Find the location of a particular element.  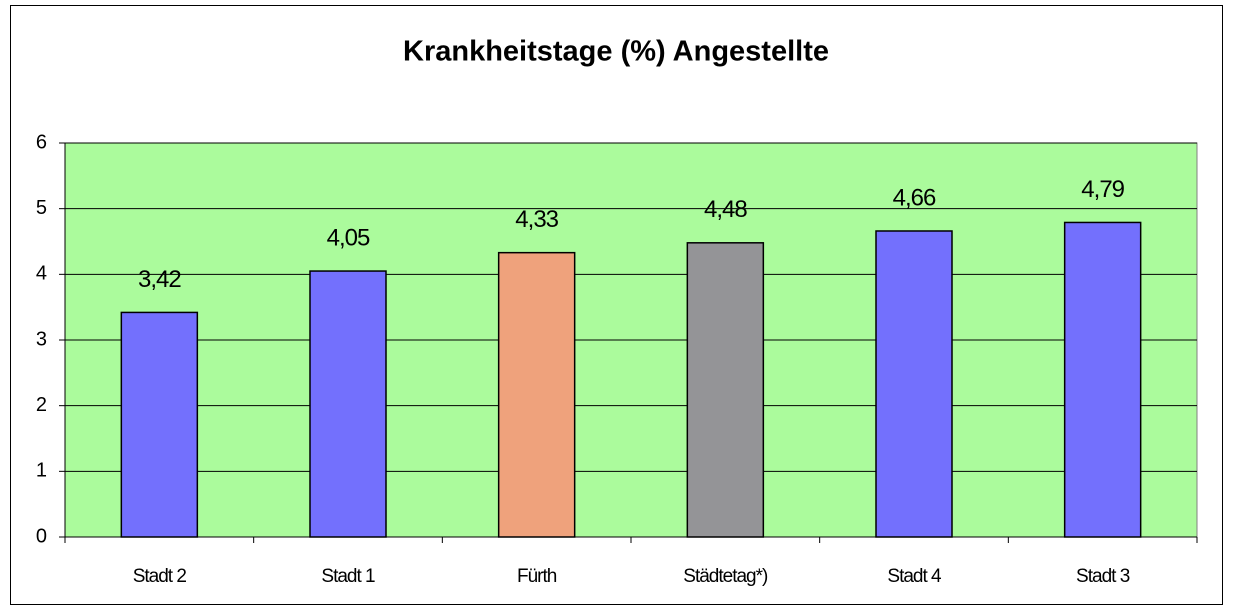

x-tick-label: Stadt 4 is located at coordinates (914, 576).